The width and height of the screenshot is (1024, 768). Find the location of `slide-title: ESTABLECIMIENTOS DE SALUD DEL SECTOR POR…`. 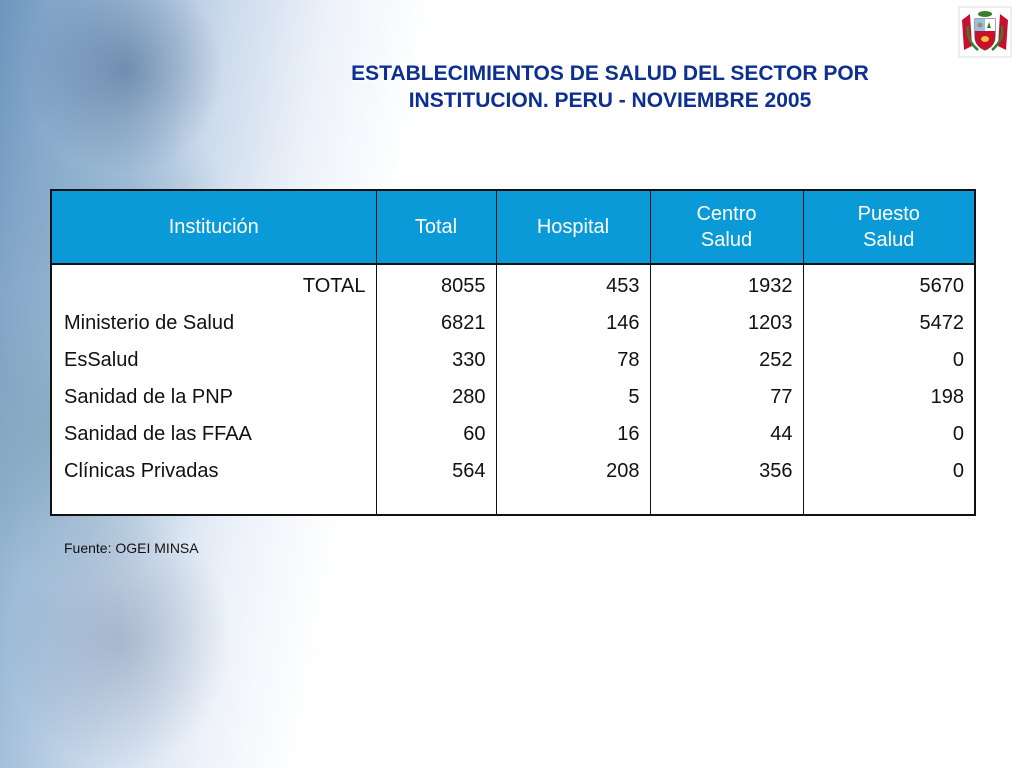

slide-title: ESTABLECIMIENTOS DE SALUD DEL SECTOR POR… is located at coordinates (610, 87).